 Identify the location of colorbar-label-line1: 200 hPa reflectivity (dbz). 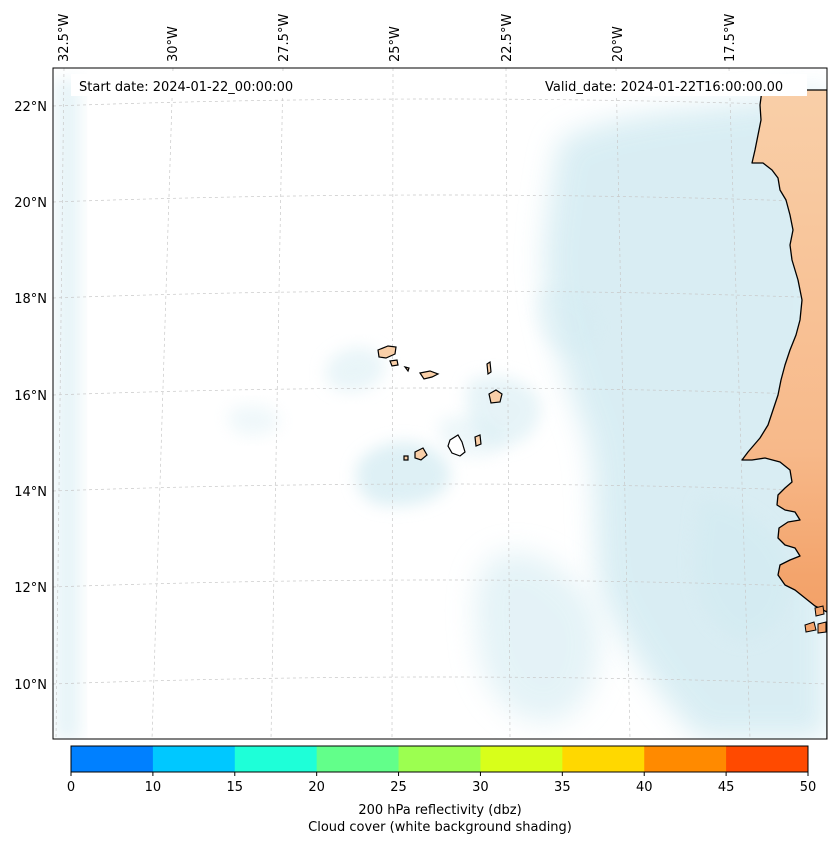
(439, 810).